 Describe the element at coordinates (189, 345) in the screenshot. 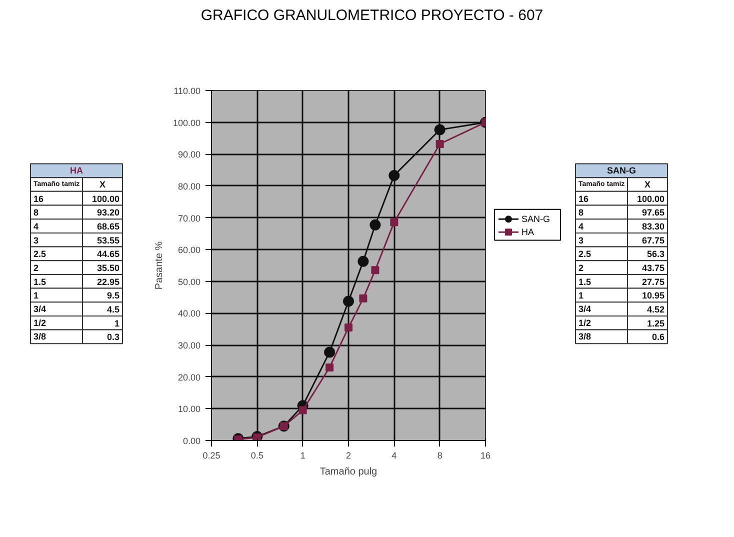

I see `y-tick-label: 30.00` at that location.